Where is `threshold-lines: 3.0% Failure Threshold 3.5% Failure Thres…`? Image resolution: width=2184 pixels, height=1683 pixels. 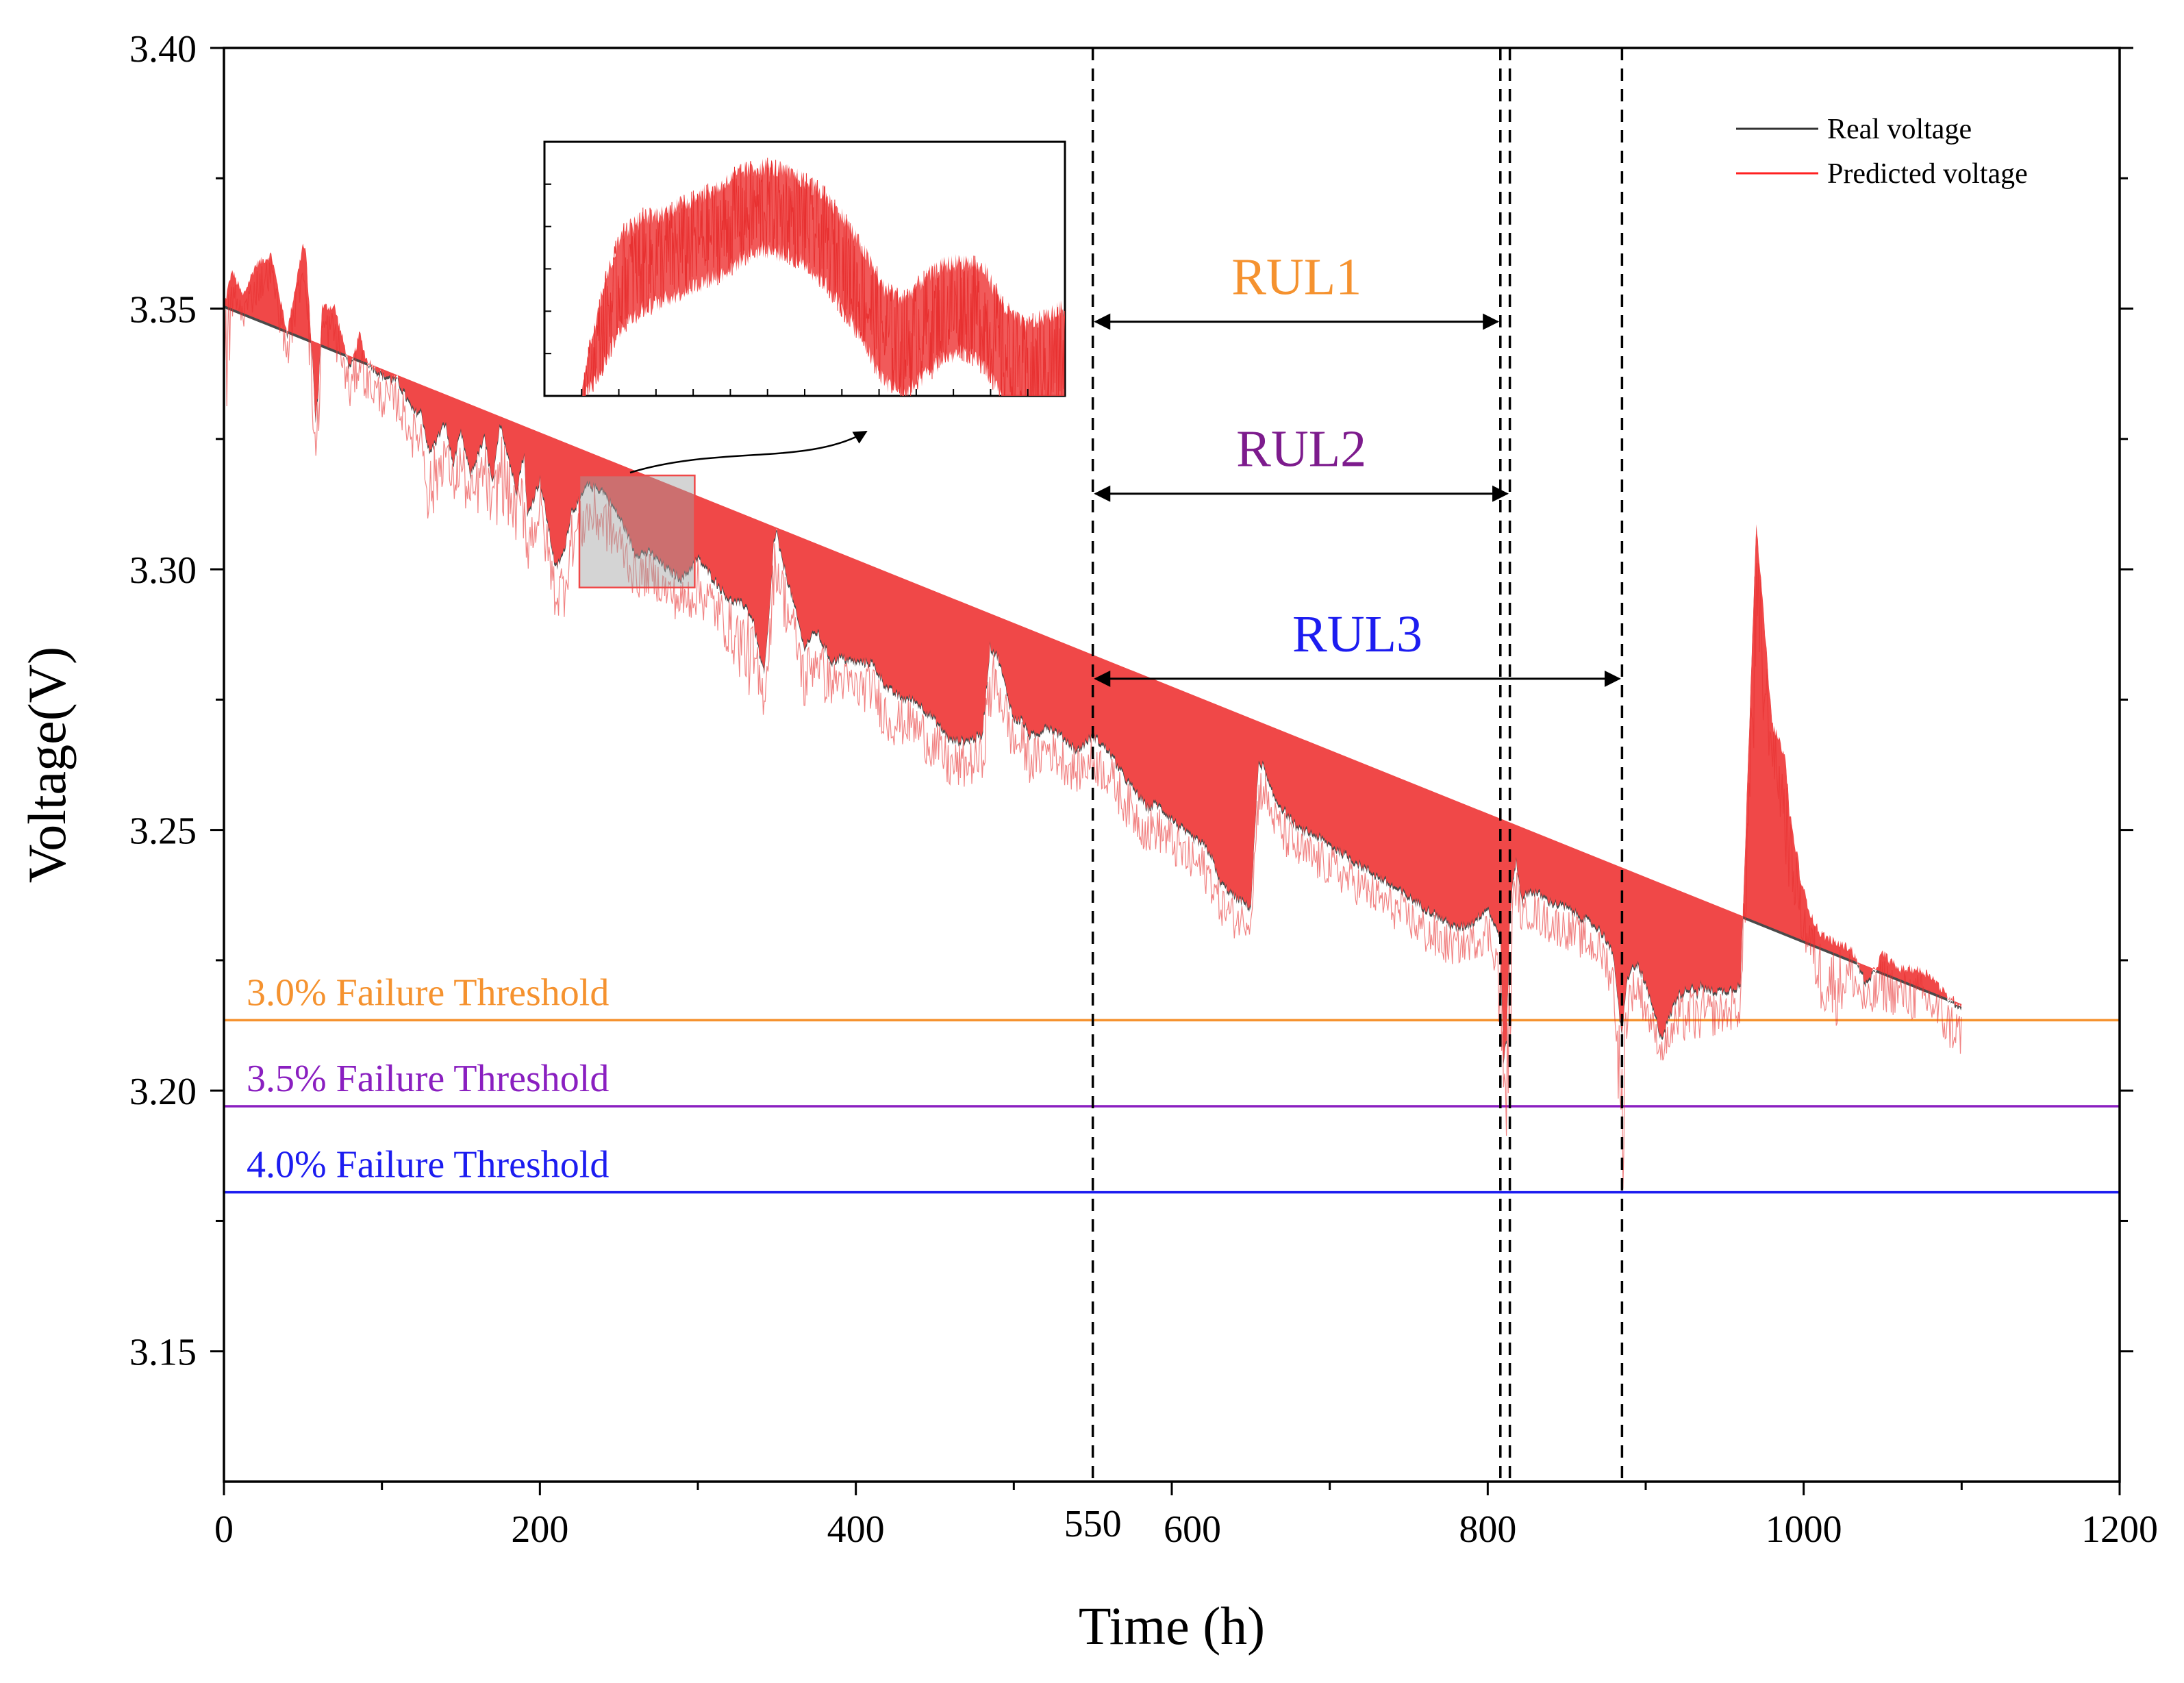 threshold-lines: 3.0% Failure Threshold 3.5% Failure Thres… is located at coordinates (1172, 1083).